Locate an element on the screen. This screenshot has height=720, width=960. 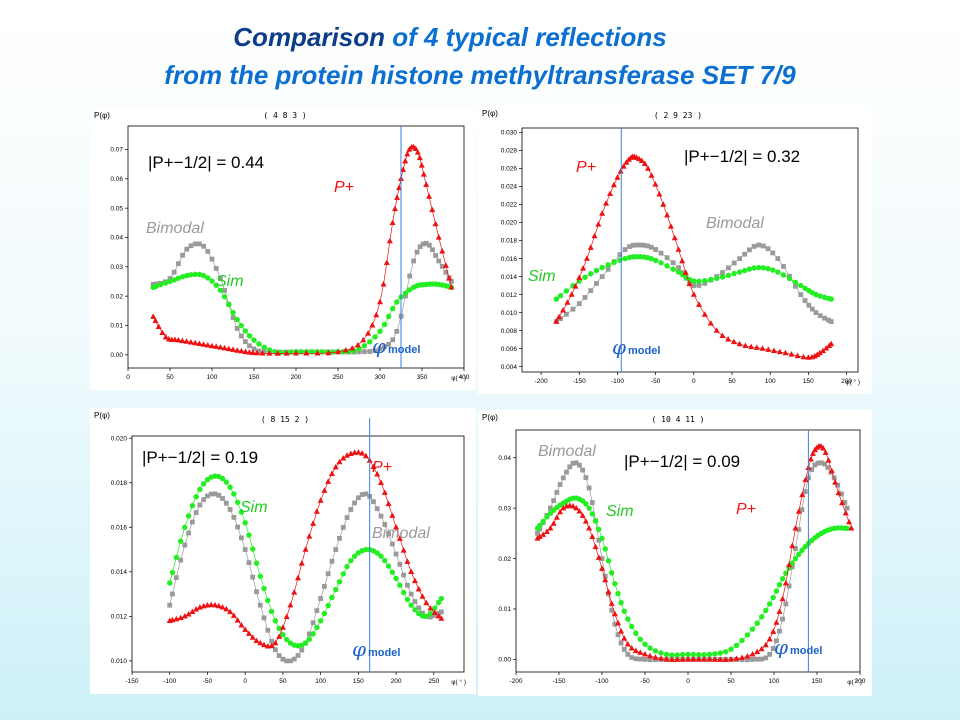
bimodal-label: Bimodal is located at coordinates (401, 533).